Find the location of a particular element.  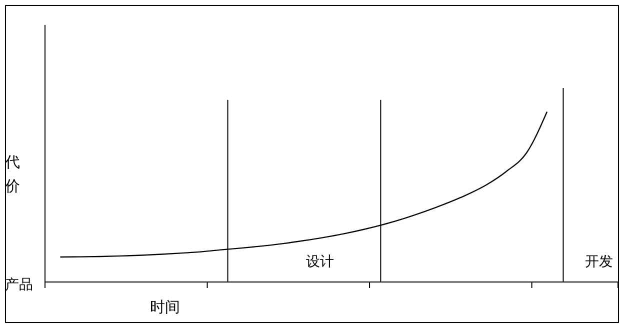

x-axis-title: 时间 is located at coordinates (165, 307).